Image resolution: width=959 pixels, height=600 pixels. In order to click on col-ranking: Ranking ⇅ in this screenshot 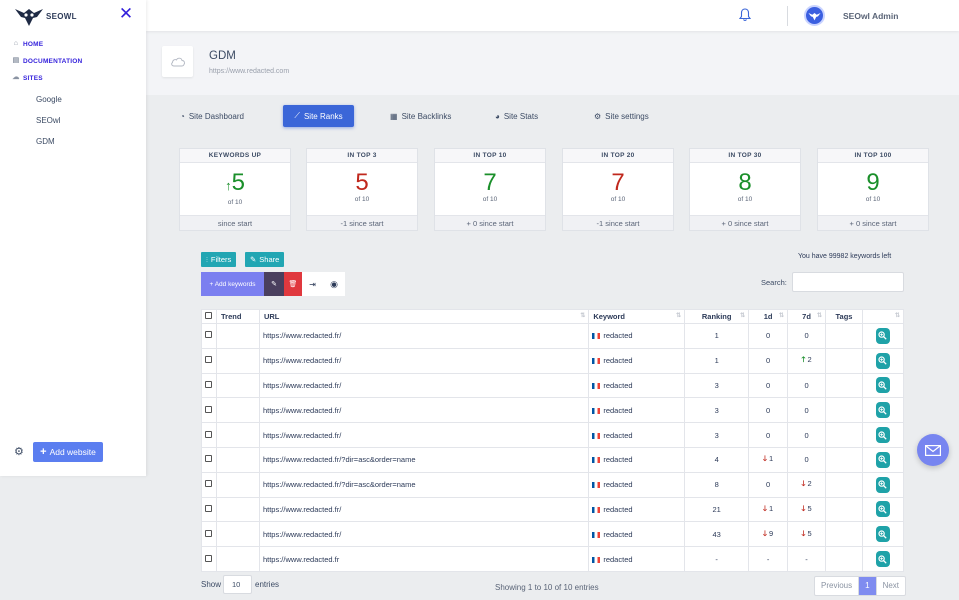, I will do `click(717, 316)`.